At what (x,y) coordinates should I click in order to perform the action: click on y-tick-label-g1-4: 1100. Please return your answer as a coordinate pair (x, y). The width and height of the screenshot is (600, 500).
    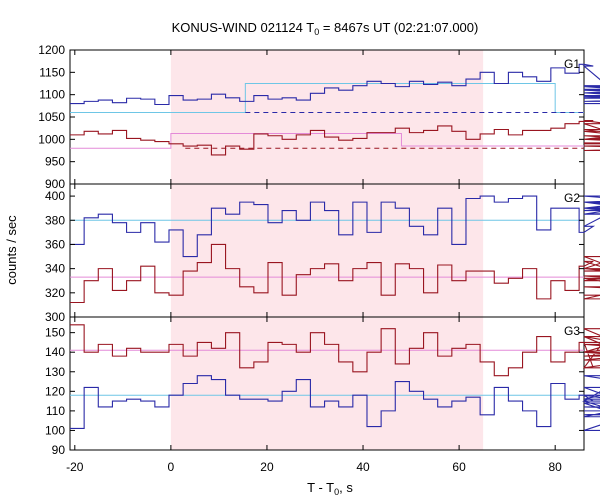
    Looking at the image, I should click on (52, 95).